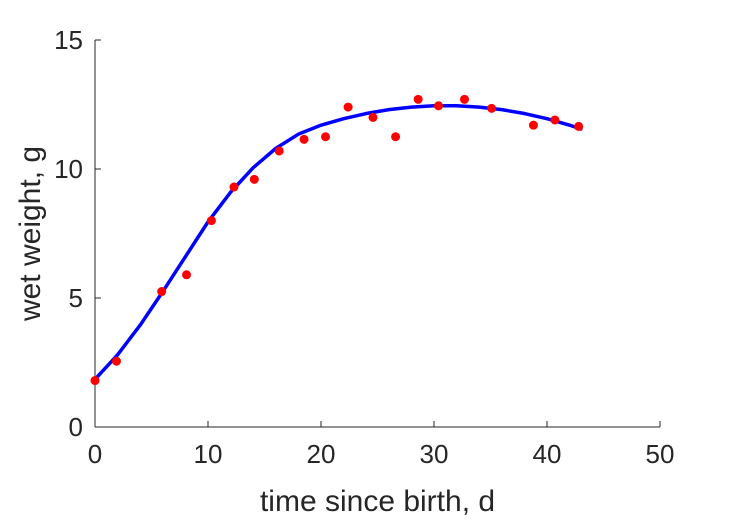 The image size is (729, 521). I want to click on y-axis-title: wet weight, g, so click(30, 234).